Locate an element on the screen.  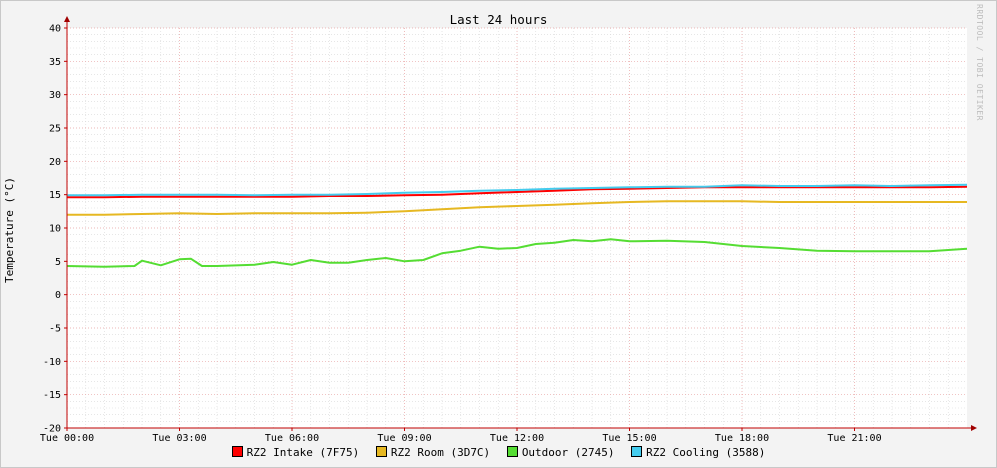
y-tick-label: 5 is located at coordinates (58, 262).